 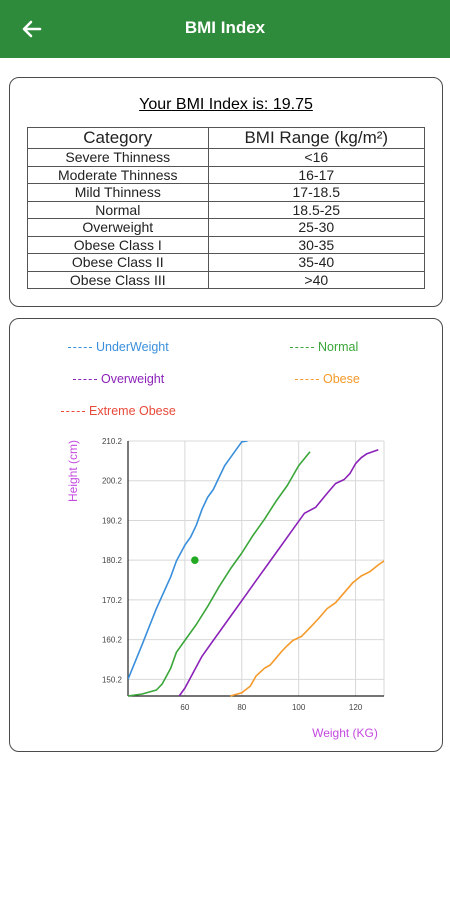 What do you see at coordinates (341, 379) in the screenshot?
I see `legend-label: Obese` at bounding box center [341, 379].